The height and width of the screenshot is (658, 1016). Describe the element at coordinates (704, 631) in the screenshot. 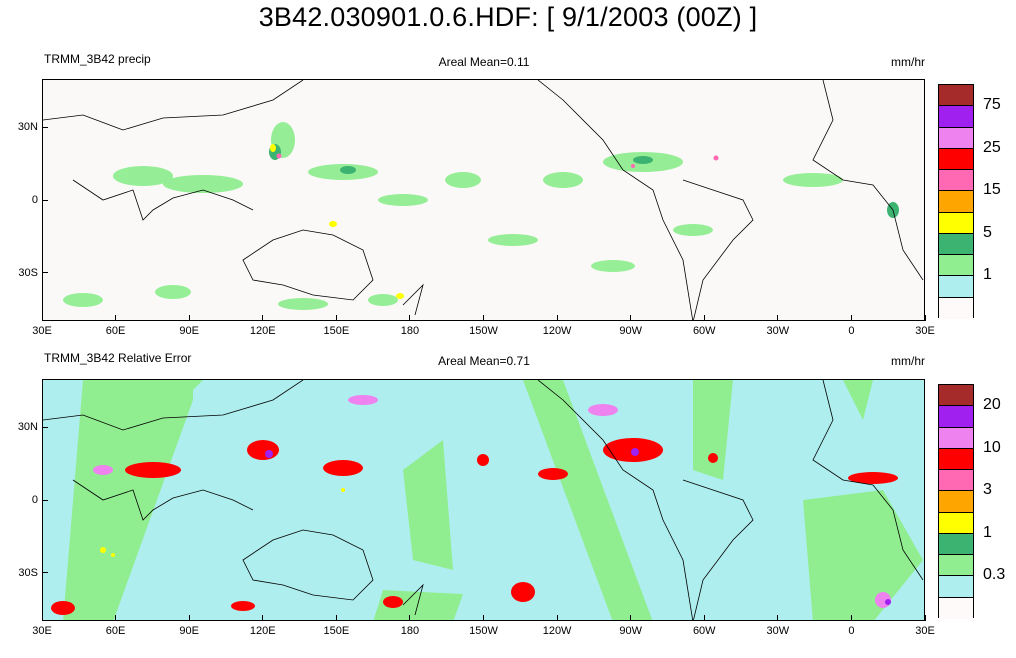

I see `relerr-x-tick-label: 60W` at that location.